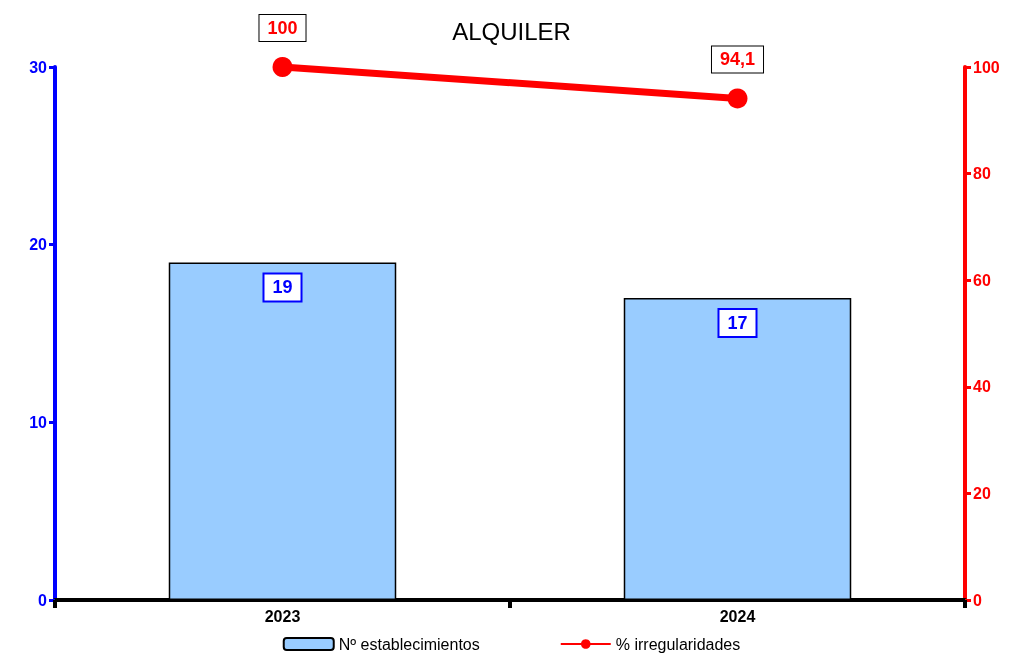 The width and height of the screenshot is (1023, 657). Describe the element at coordinates (678, 644) in the screenshot. I see `legend-label: % irregularidades` at that location.